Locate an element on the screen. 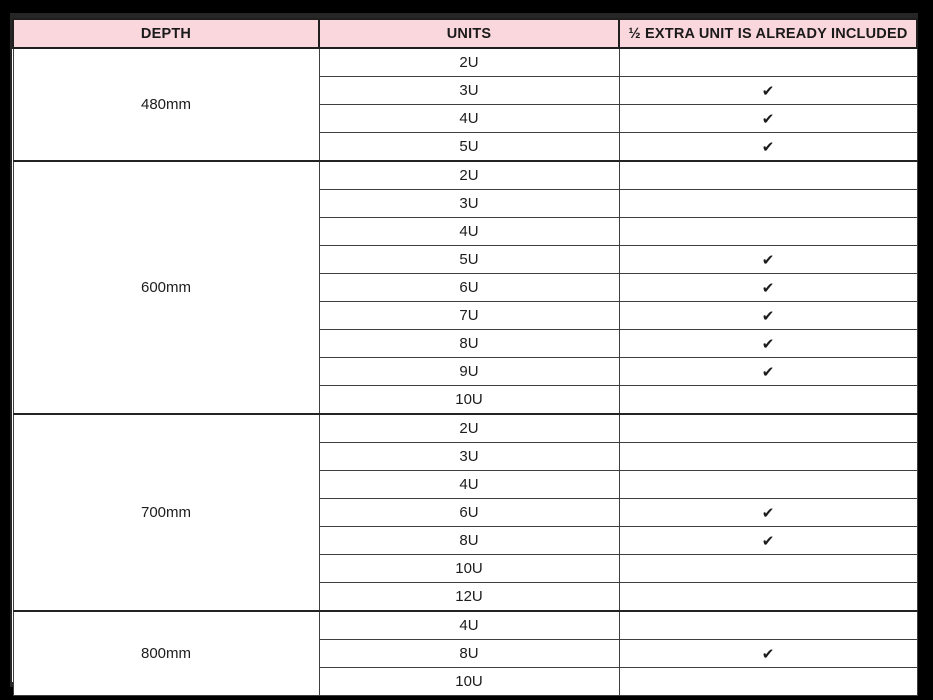 The image size is (933, 700). table-row: 7U ✔ is located at coordinates (465, 315).